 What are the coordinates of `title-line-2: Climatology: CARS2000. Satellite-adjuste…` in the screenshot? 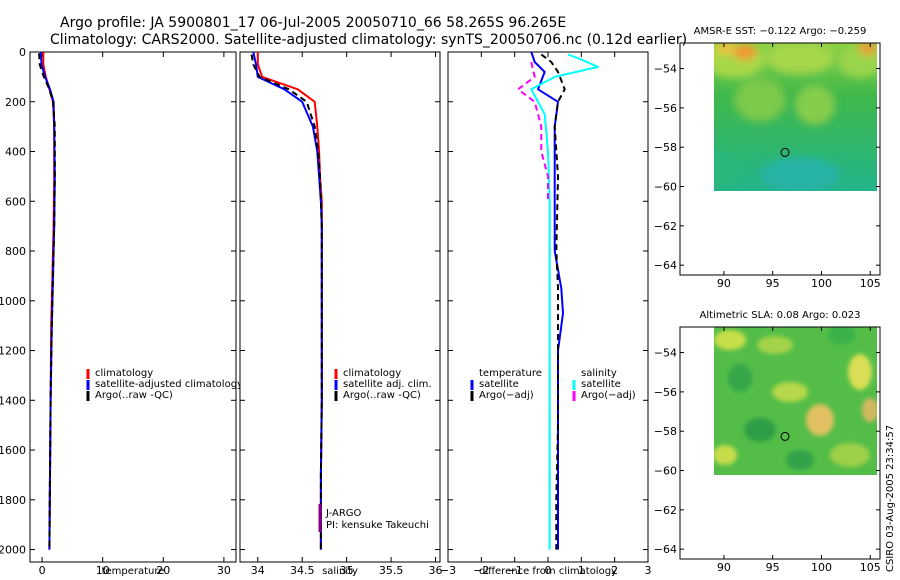 It's located at (368, 40).